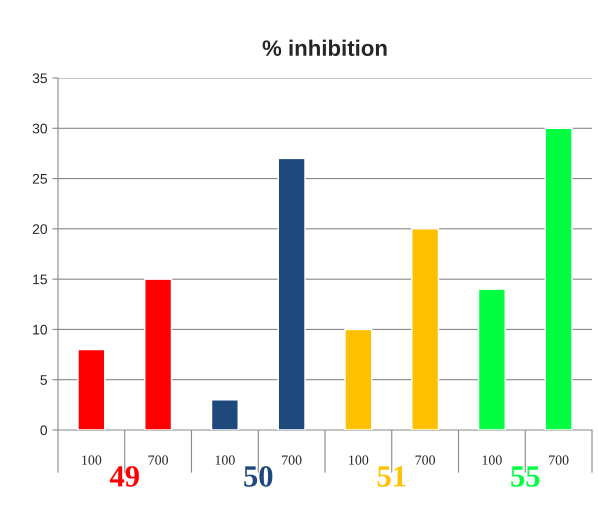 The width and height of the screenshot is (598, 509). I want to click on y-tick-label: 20, so click(40, 229).